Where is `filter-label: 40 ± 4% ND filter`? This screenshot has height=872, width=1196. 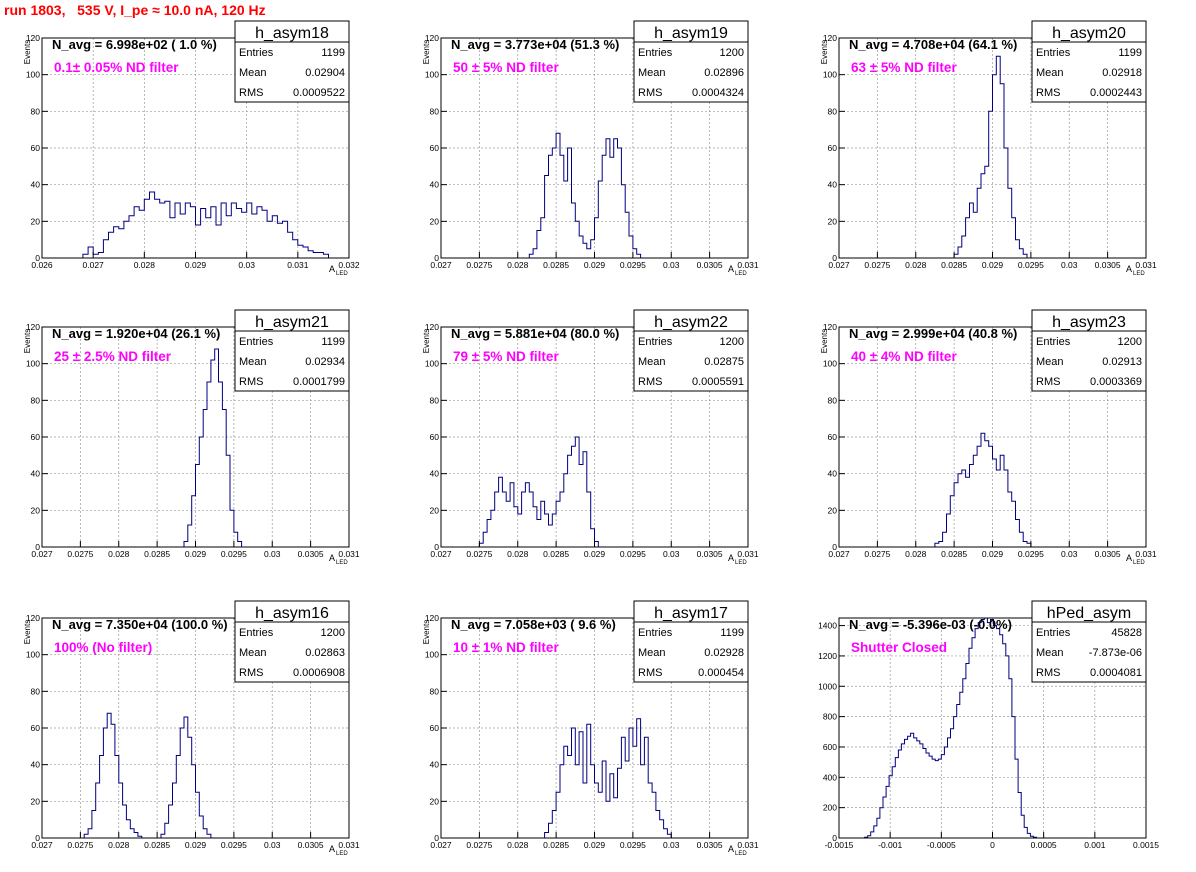 filter-label: 40 ± 4% ND filter is located at coordinates (904, 356).